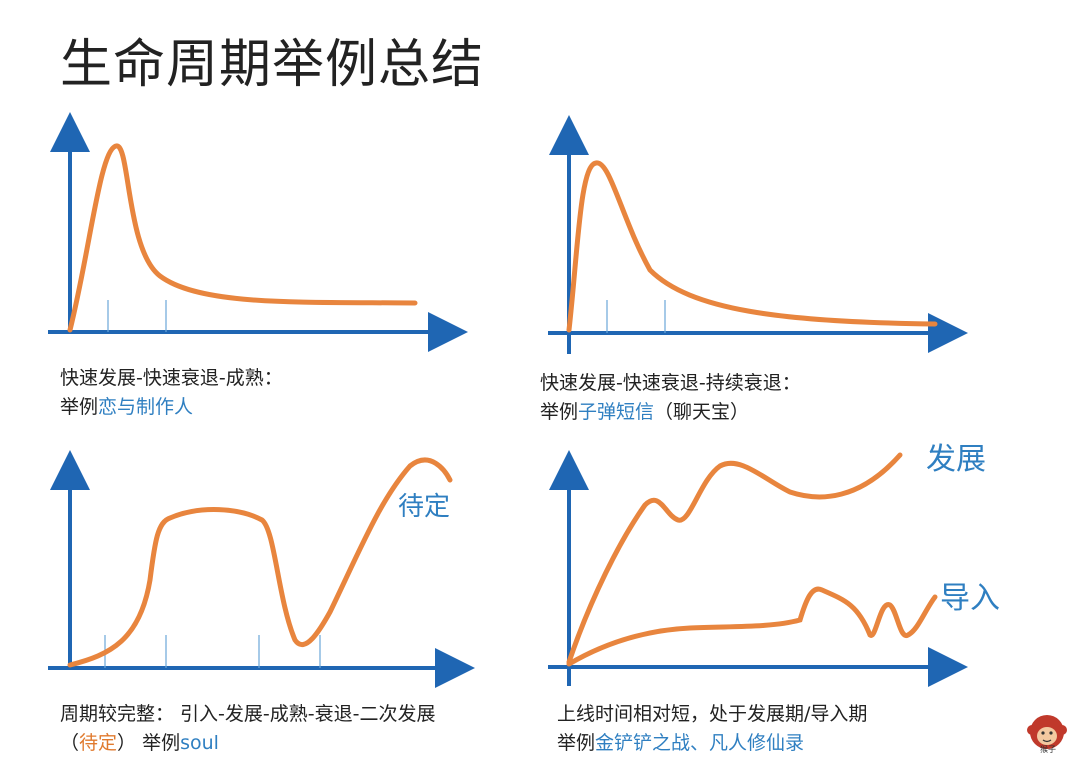 This screenshot has width=1080, height=760. What do you see at coordinates (752, 246) in the screenshot?
I see `panel-2-curve` at bounding box center [752, 246].